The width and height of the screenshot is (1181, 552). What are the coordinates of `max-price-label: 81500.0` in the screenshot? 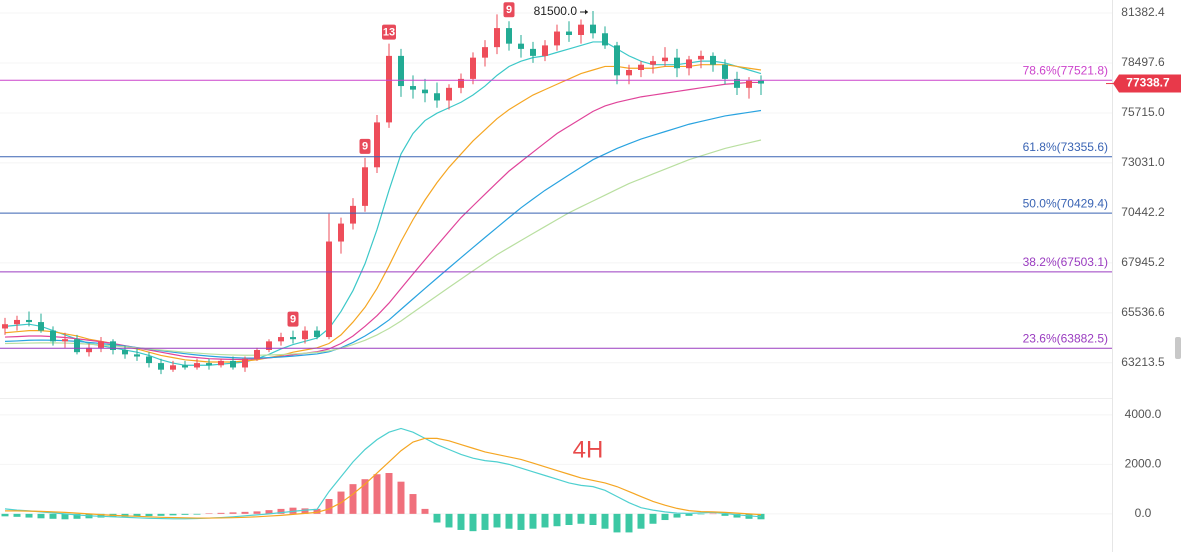 It's located at (556, 11).